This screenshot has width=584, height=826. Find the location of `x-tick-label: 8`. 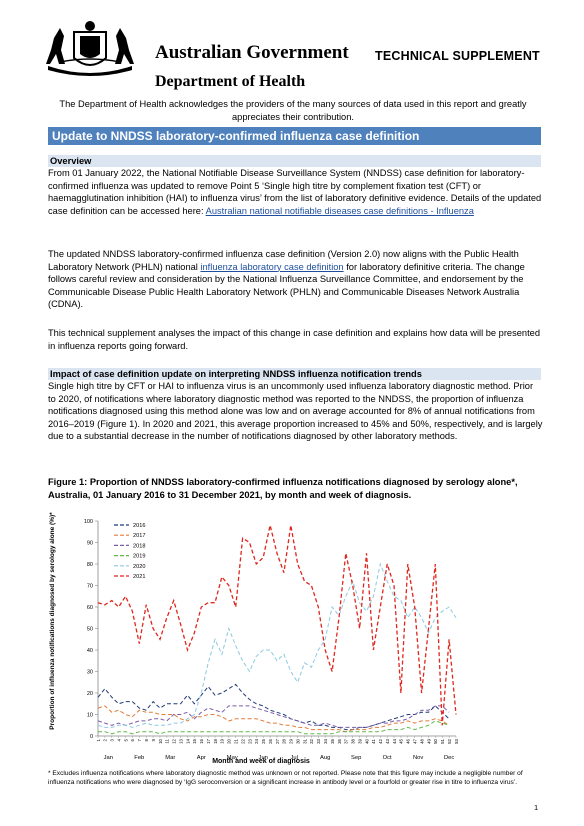

x-tick-label: 8 is located at coordinates (146, 739).